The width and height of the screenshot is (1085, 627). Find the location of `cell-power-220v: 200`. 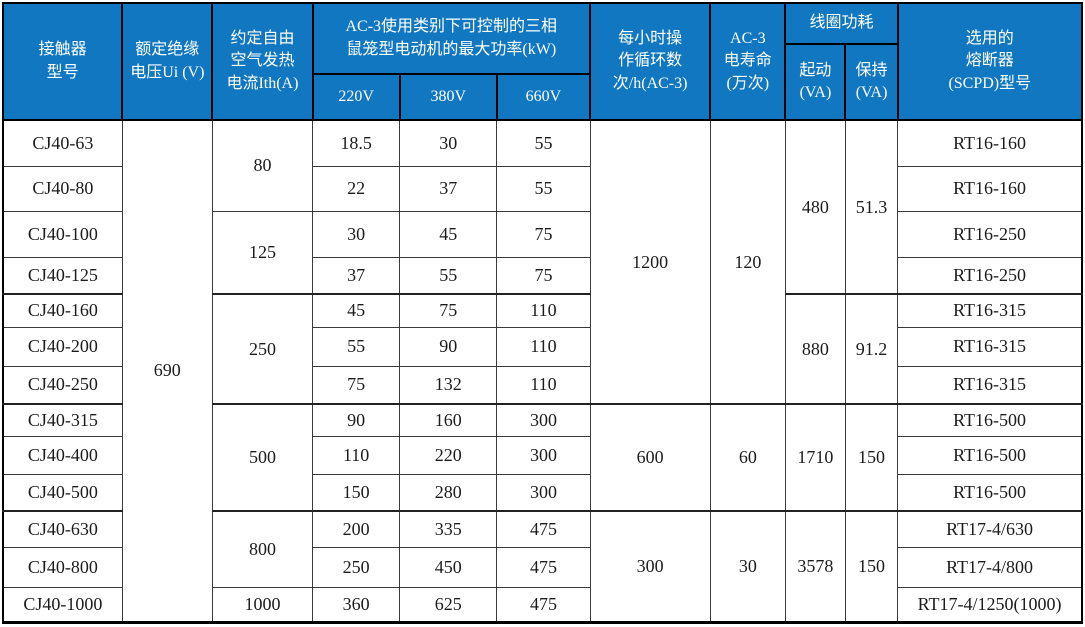

cell-power-220v: 200 is located at coordinates (356, 529).